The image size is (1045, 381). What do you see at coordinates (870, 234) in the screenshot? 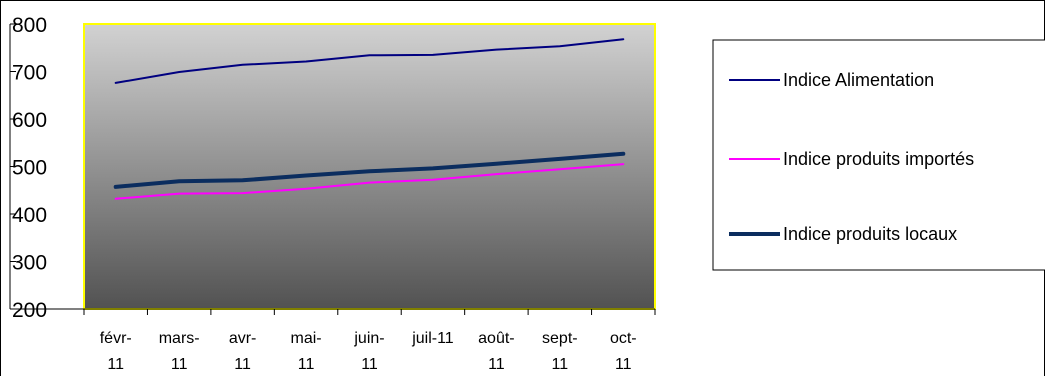
I see `legend-label-3: Indice produits locaux` at bounding box center [870, 234].